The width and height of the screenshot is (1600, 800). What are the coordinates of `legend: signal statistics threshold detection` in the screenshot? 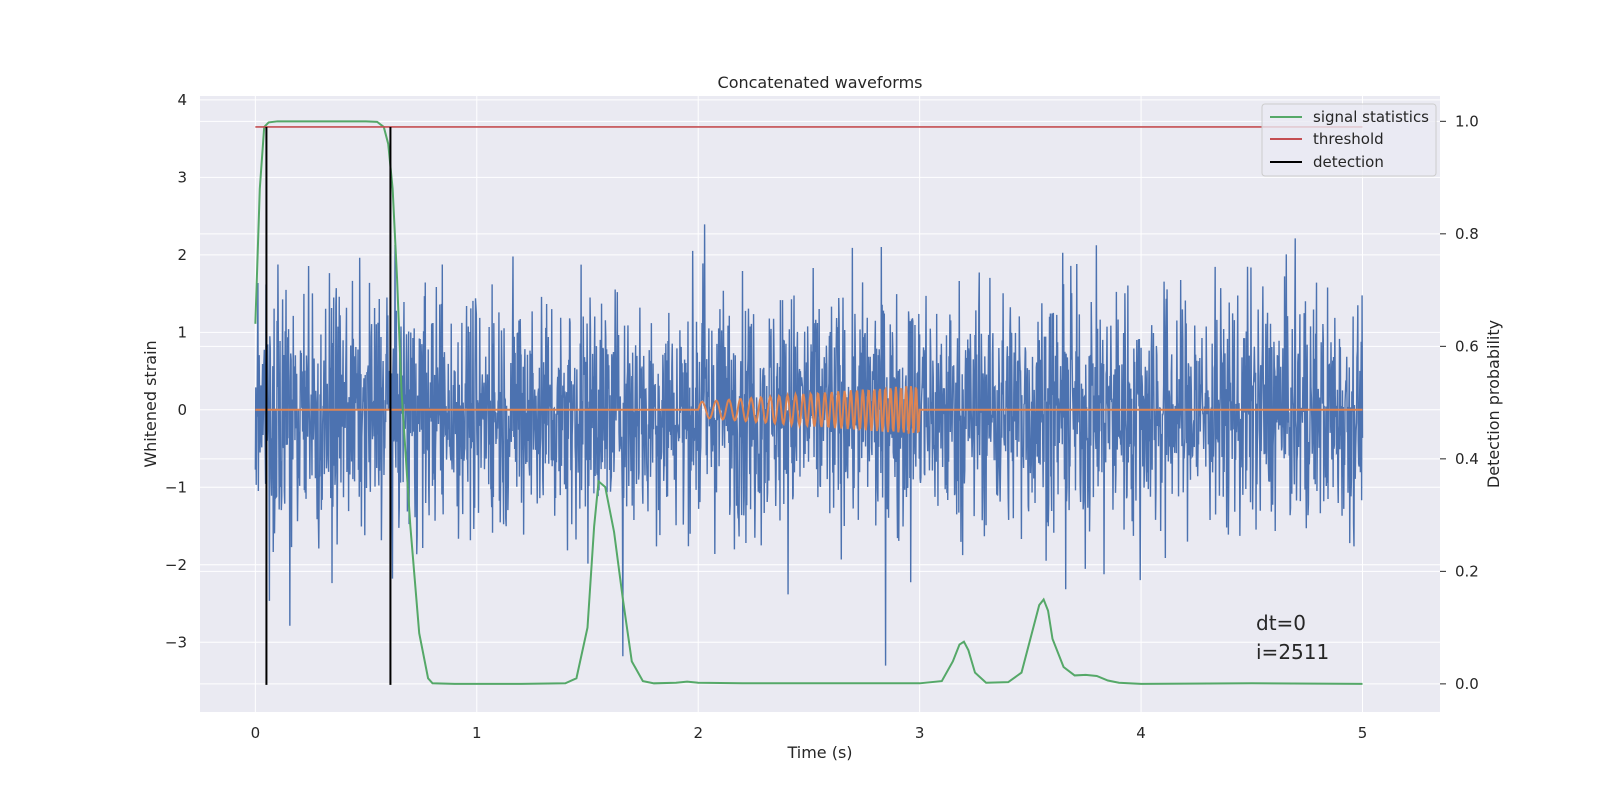 It's located at (1349, 140).